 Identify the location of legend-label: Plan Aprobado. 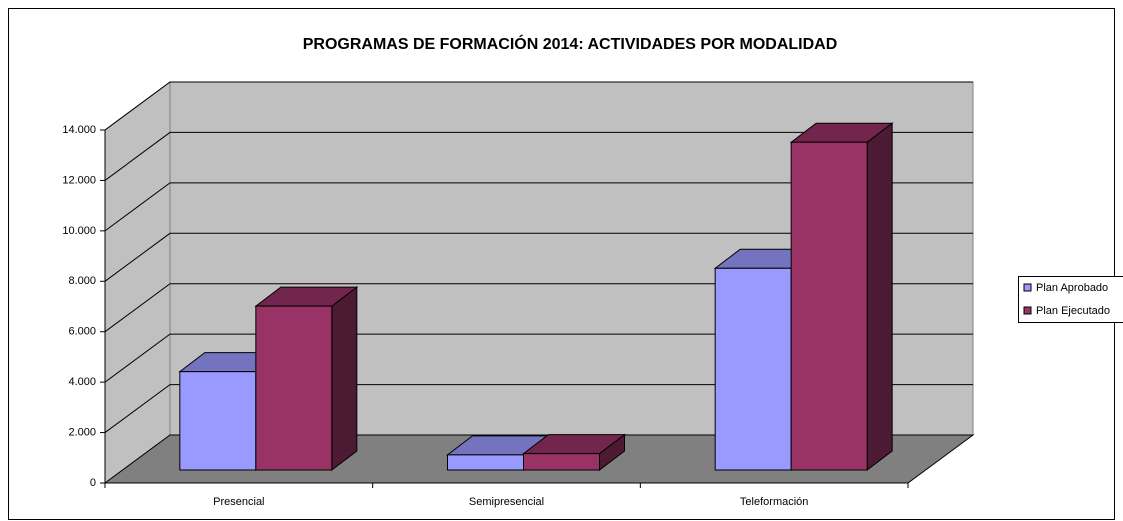
(1072, 288).